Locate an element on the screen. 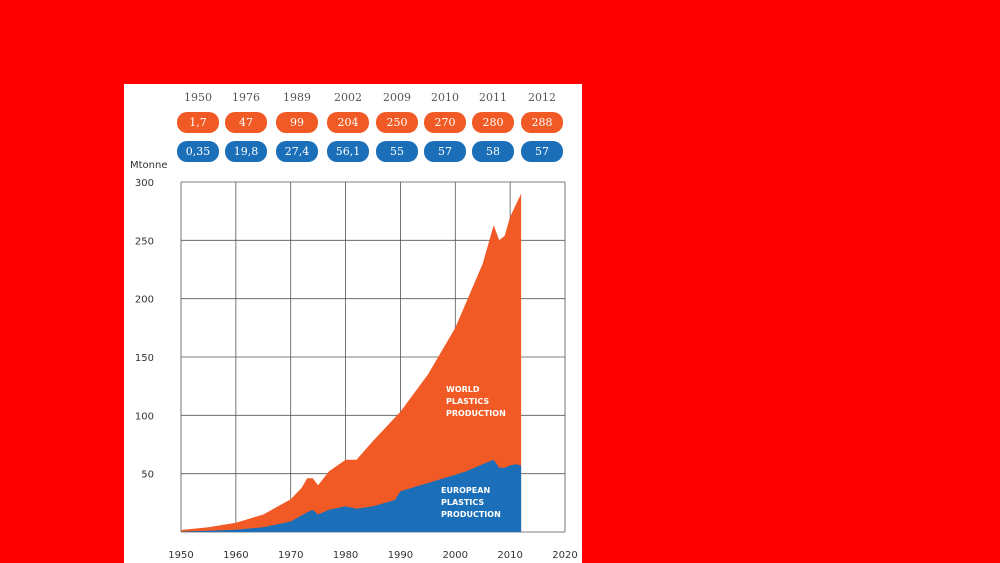 This screenshot has width=1000, height=563. world-value-pill-text: 99 is located at coordinates (297, 122).